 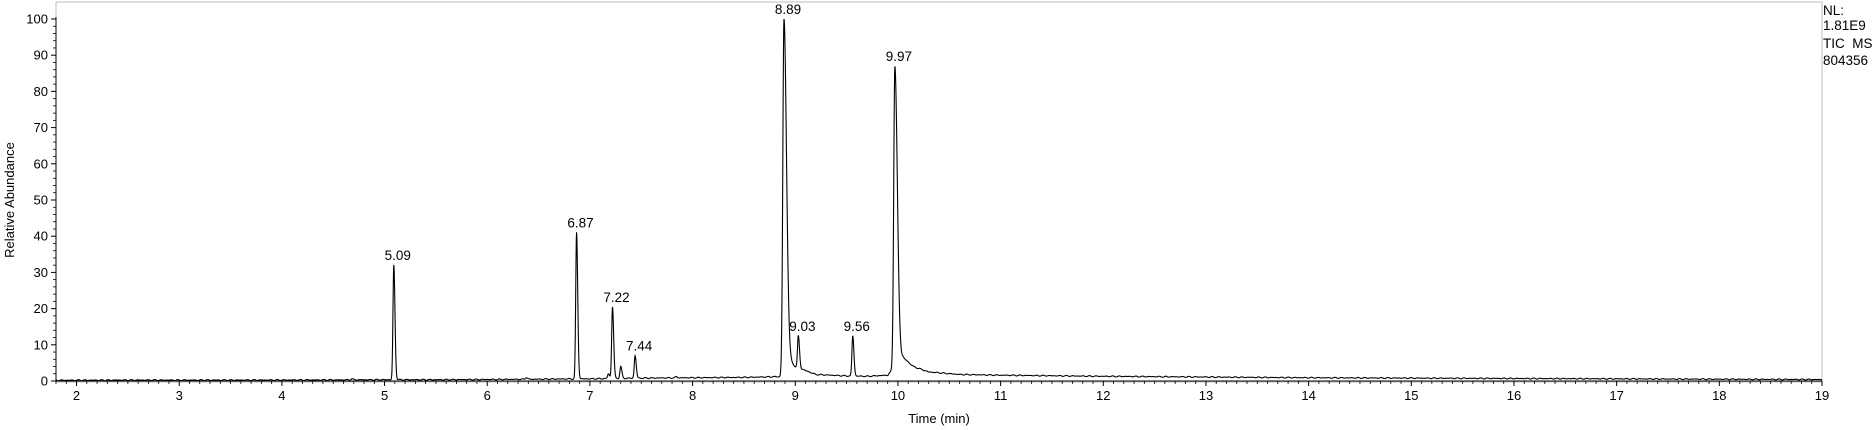 I want to click on y-axis: 0 10 20 30 40 50 60 70 80 90 100, so click(x=41, y=200).